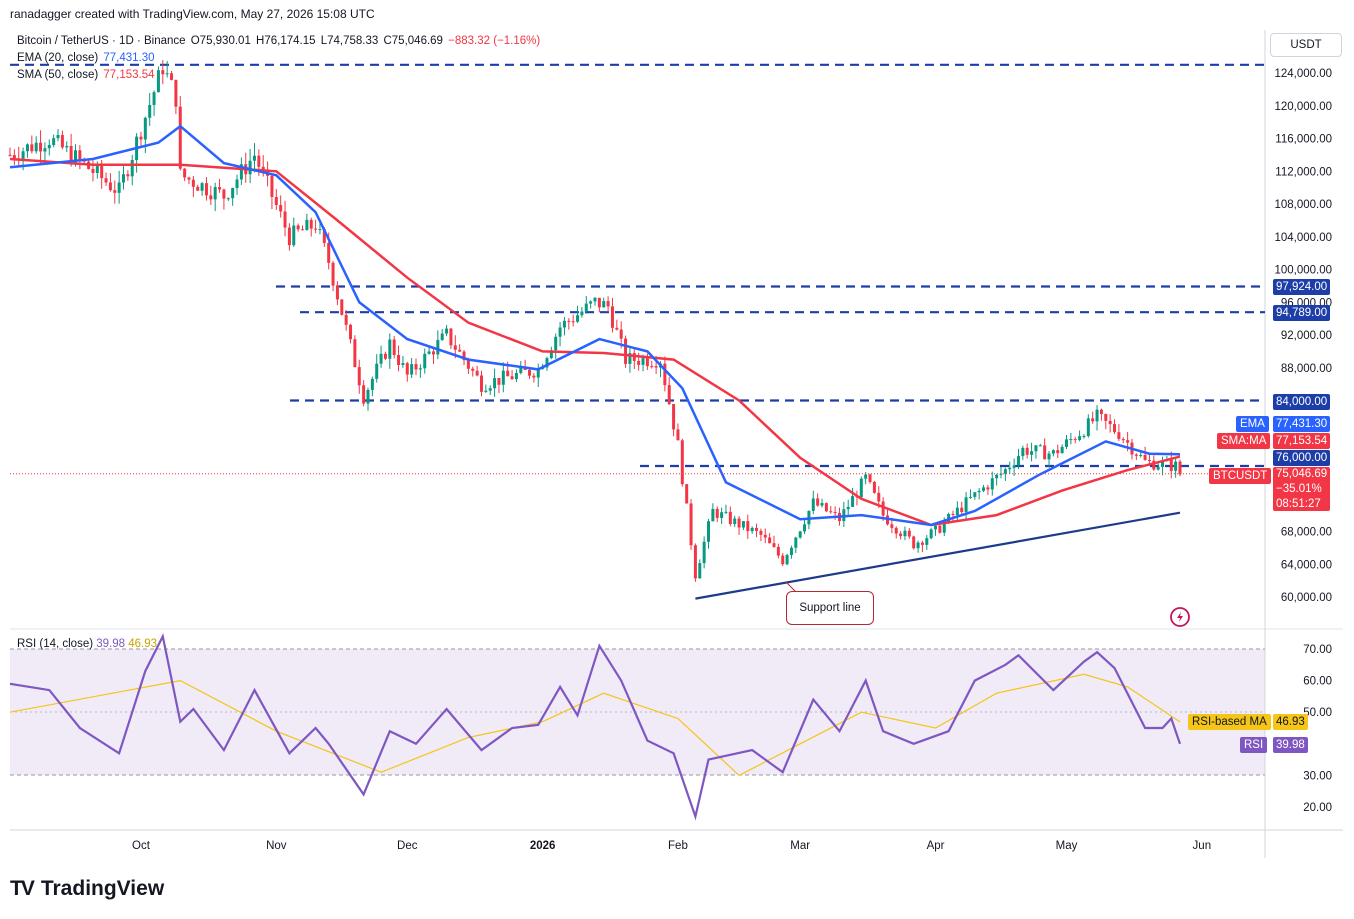 The height and width of the screenshot is (919, 1354). I want to click on flash-icon, so click(1180, 617).